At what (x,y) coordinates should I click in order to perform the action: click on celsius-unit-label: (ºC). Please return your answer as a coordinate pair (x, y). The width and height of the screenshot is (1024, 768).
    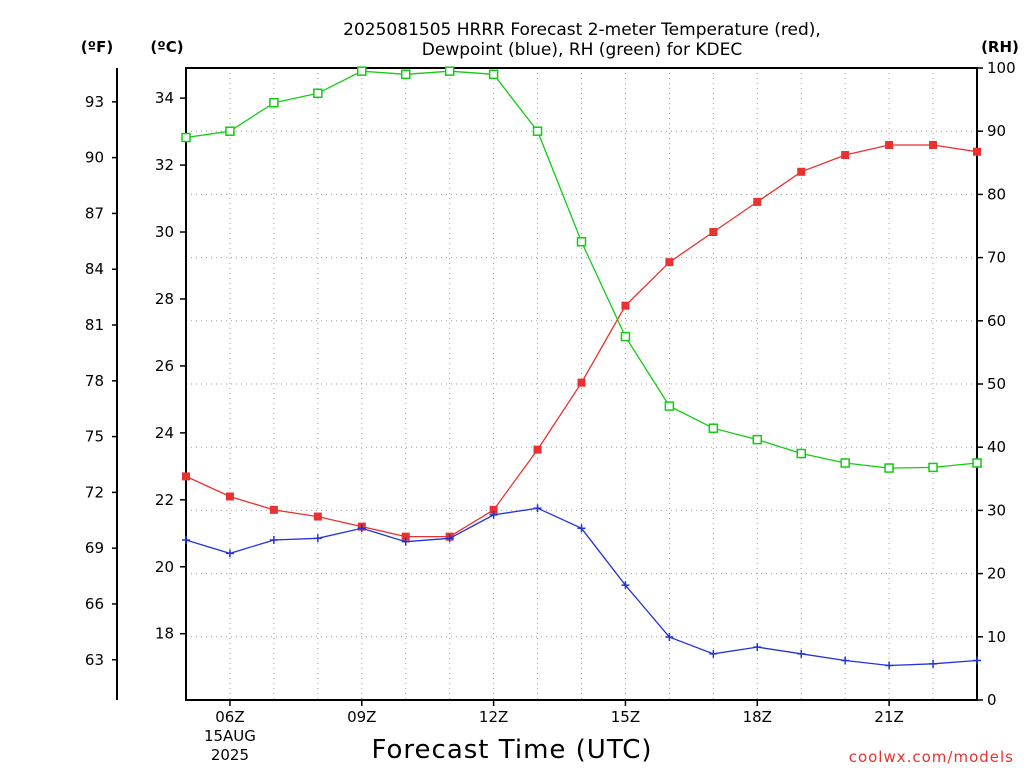
    Looking at the image, I should click on (166, 47).